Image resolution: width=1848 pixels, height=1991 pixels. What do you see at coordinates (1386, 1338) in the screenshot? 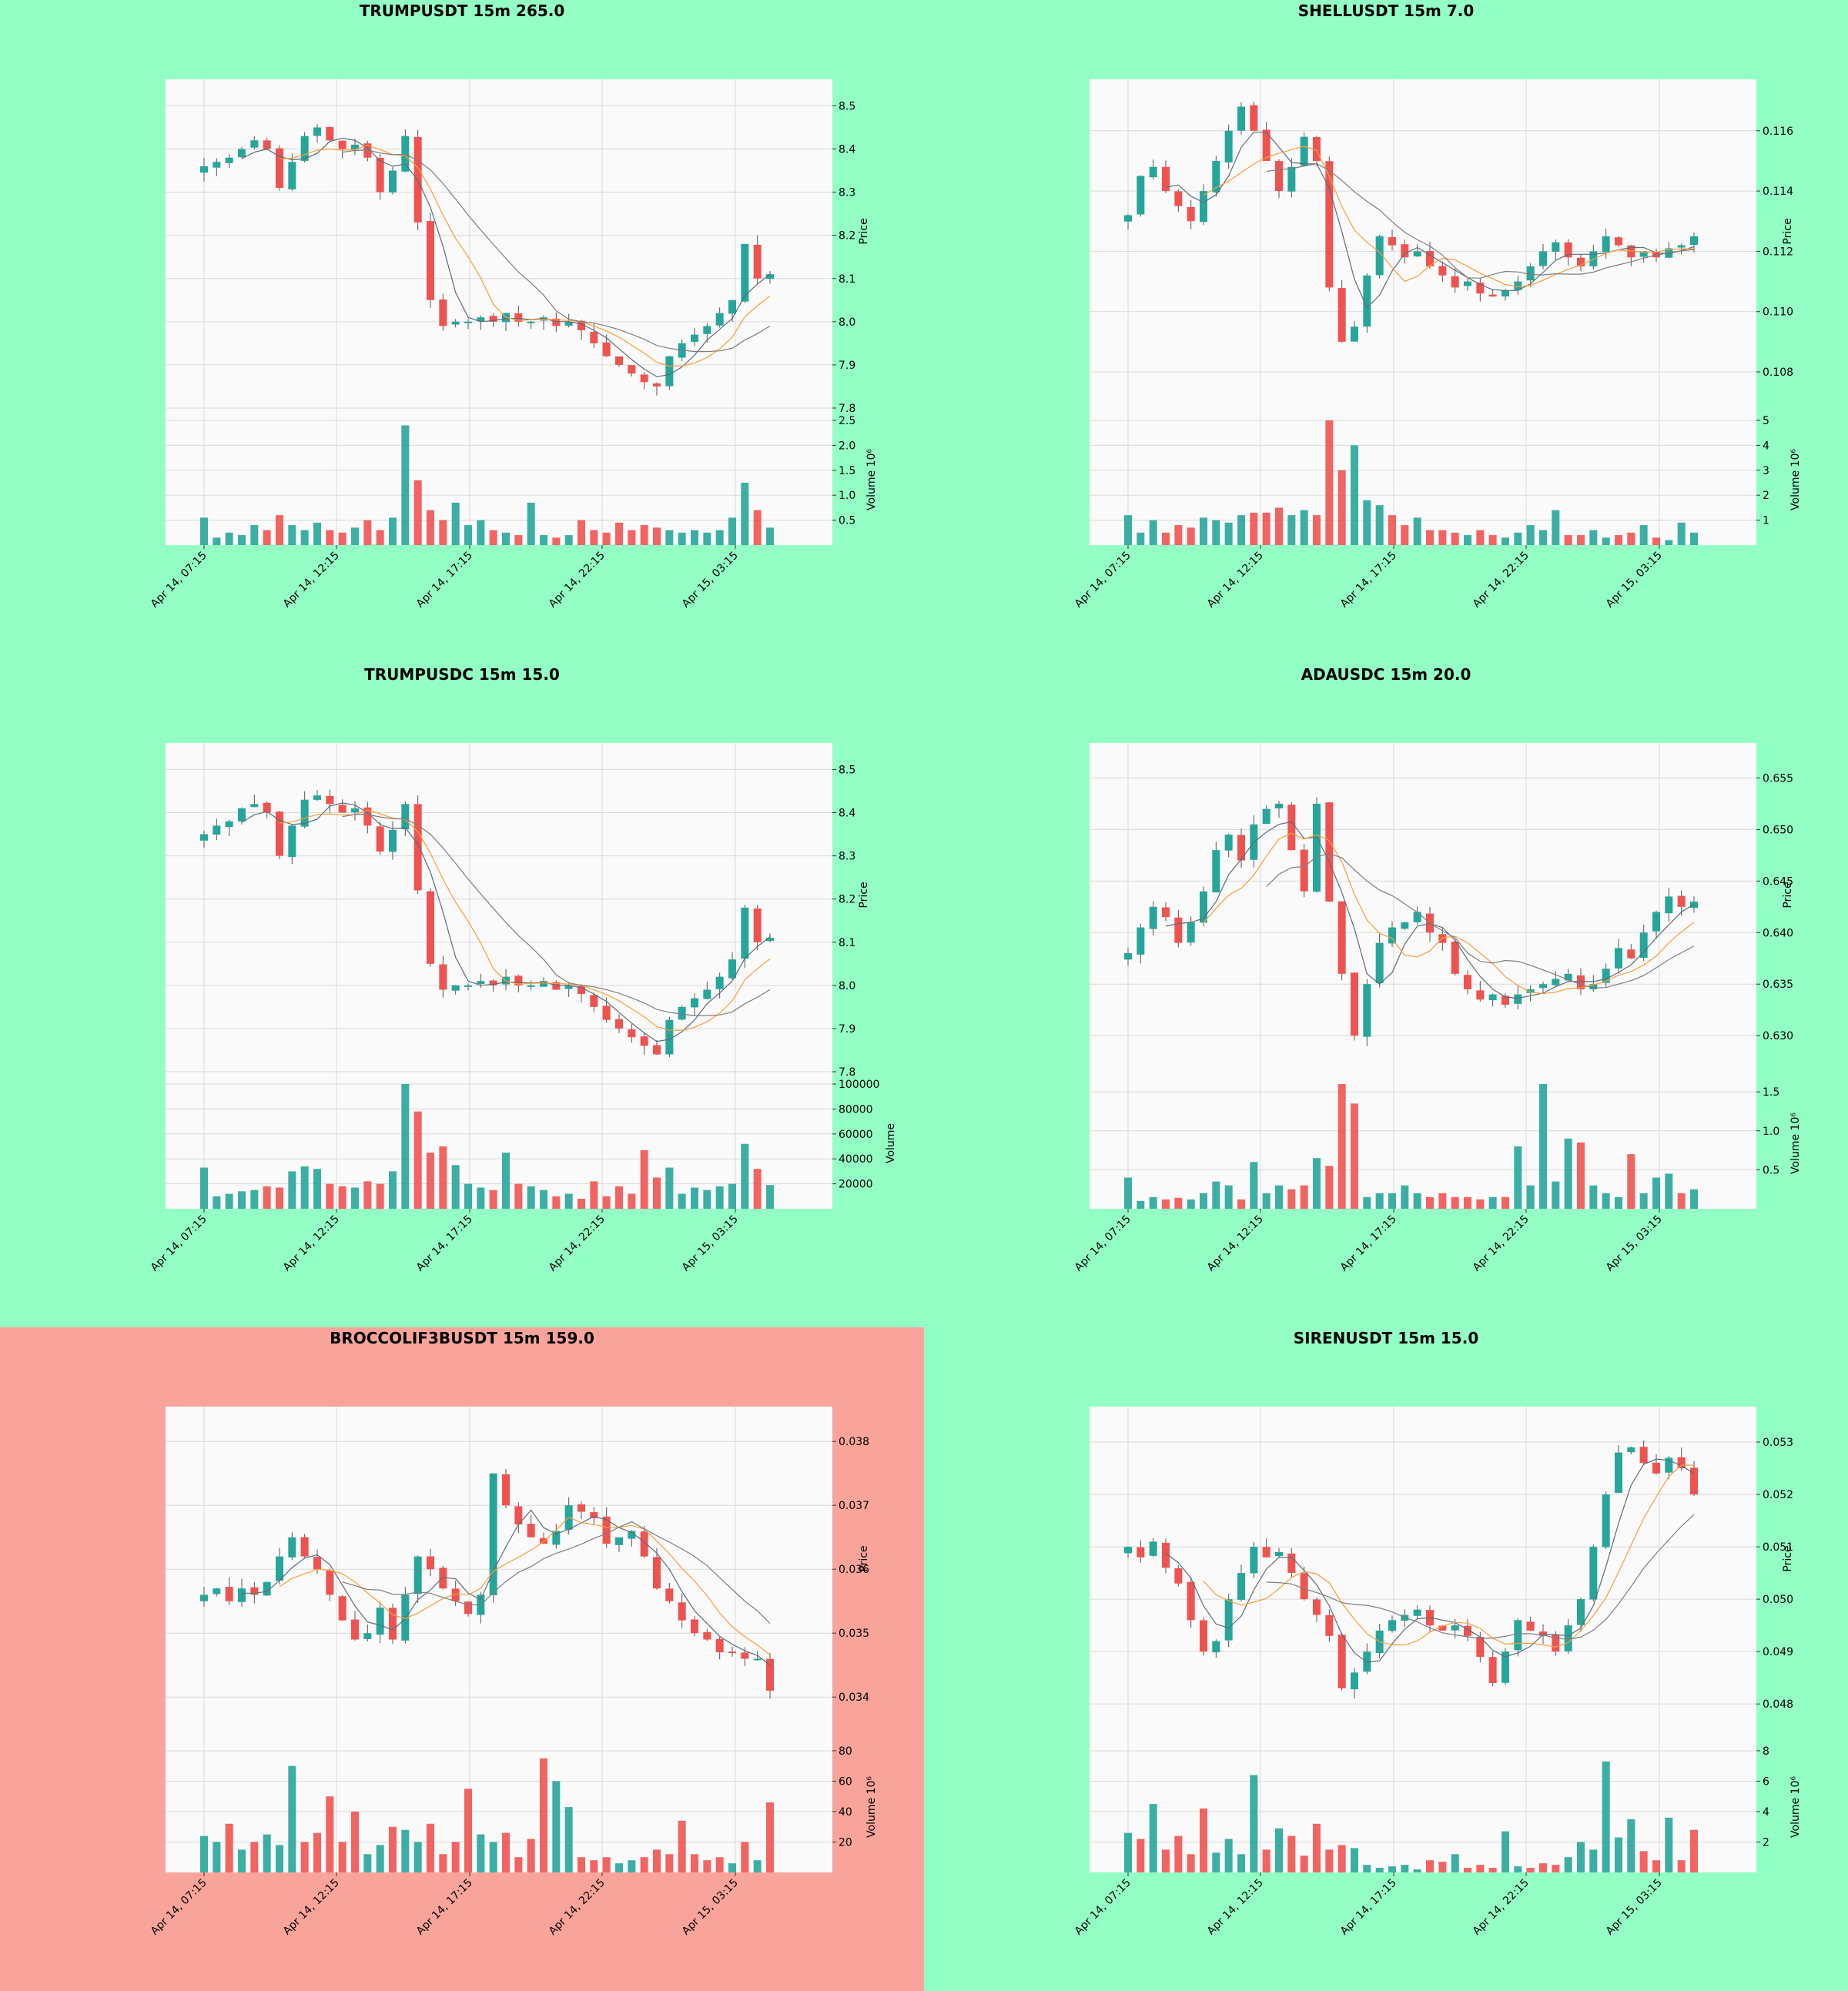
I see `chart-title: SIRENUSDT 15m 15.0` at bounding box center [1386, 1338].